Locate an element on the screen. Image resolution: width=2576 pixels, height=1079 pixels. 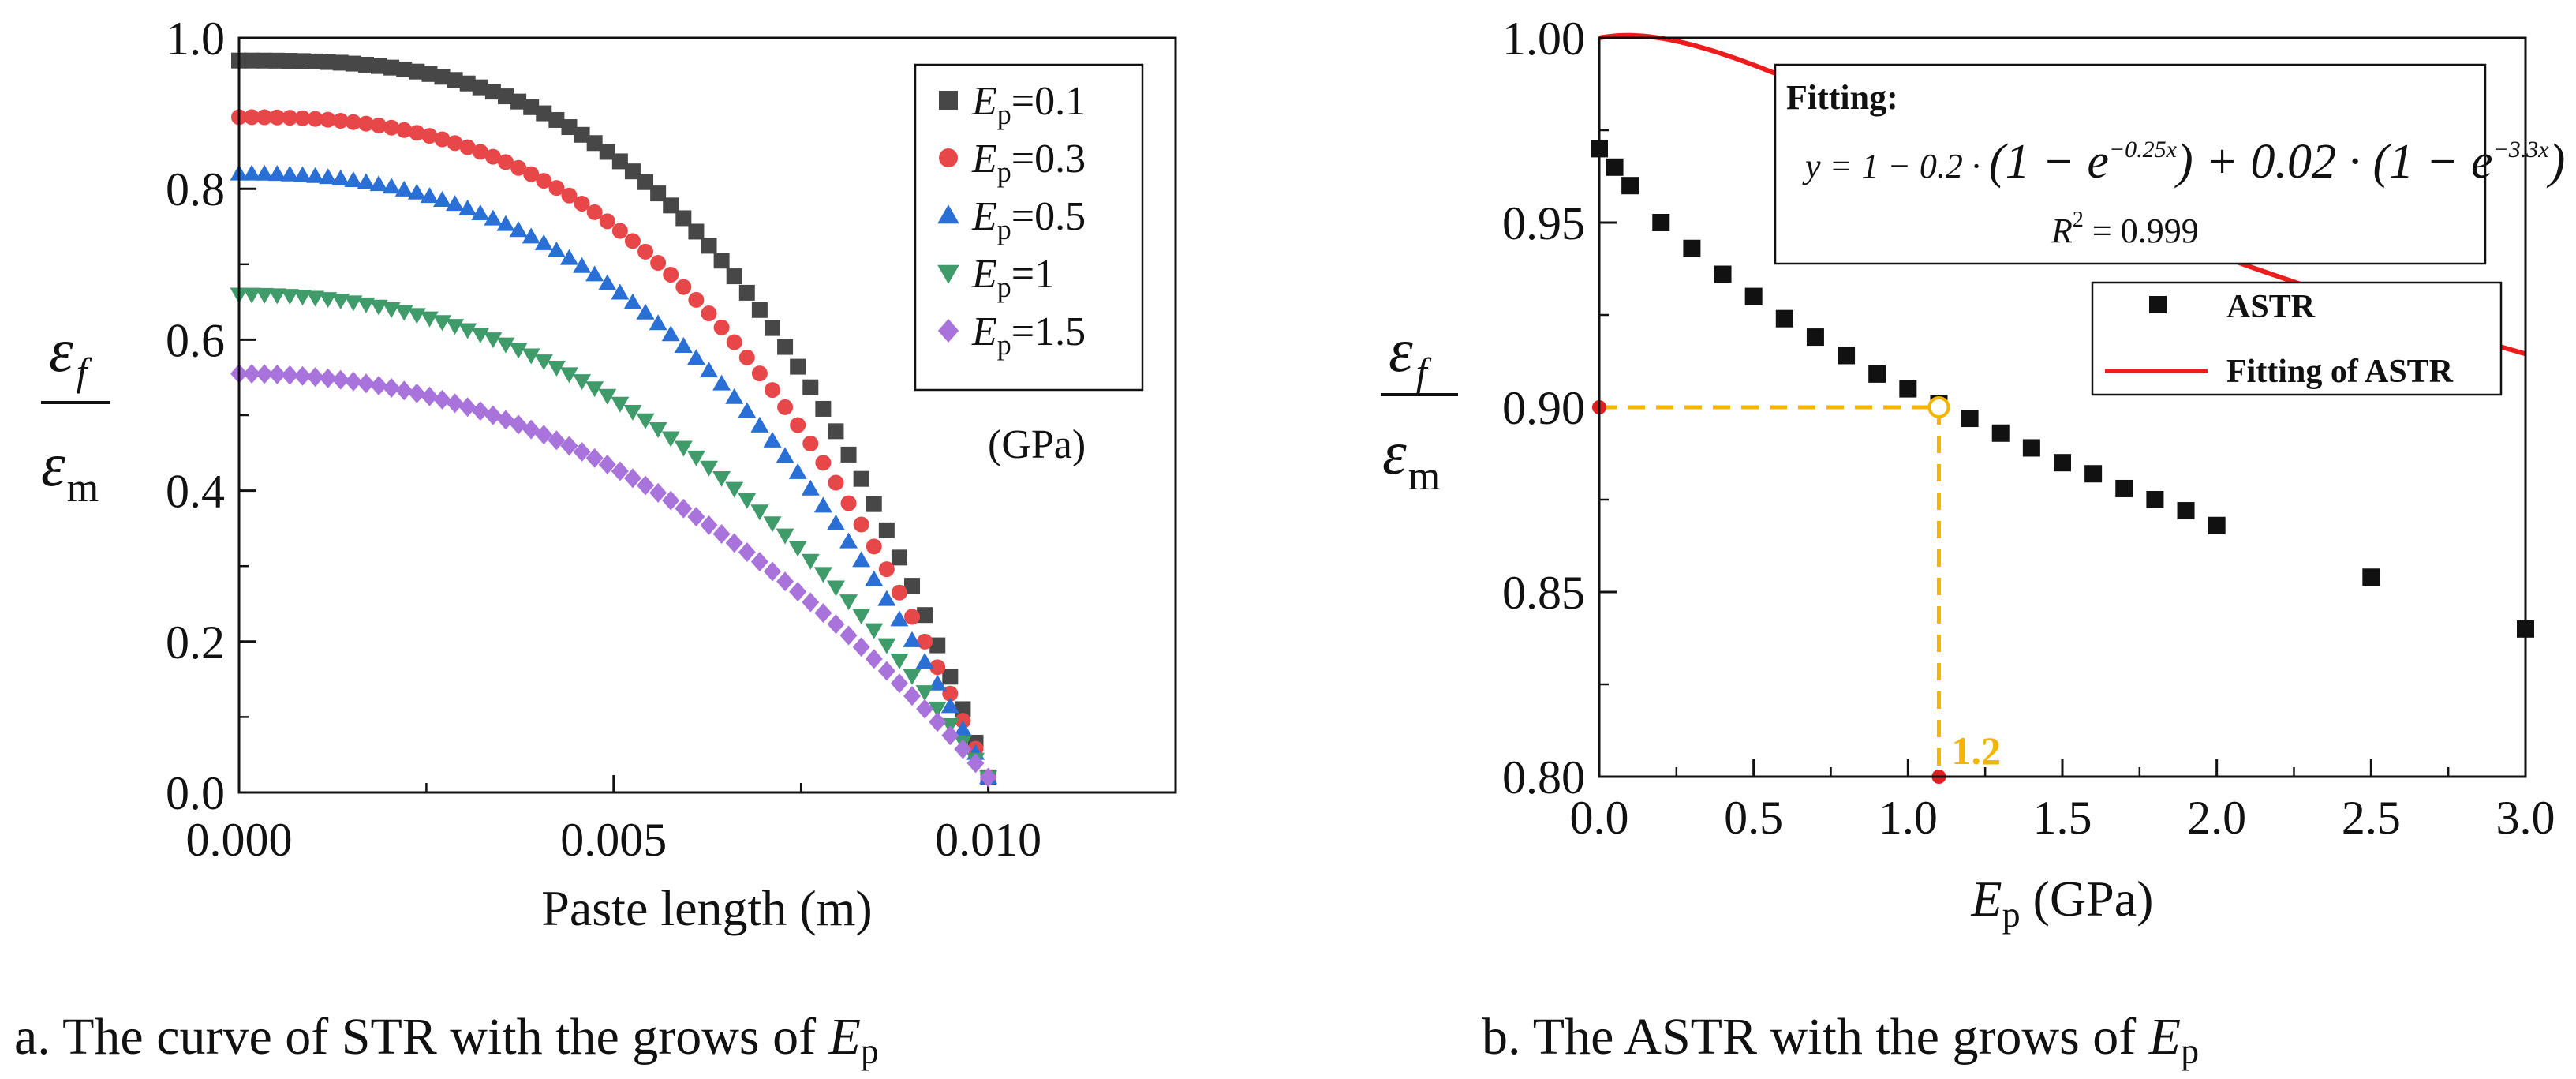
panel-a-legend: Ep=0.1 Ep=0.3 Ep=0.5 Ep=1 Ep=1.5 is located at coordinates (1029, 228).